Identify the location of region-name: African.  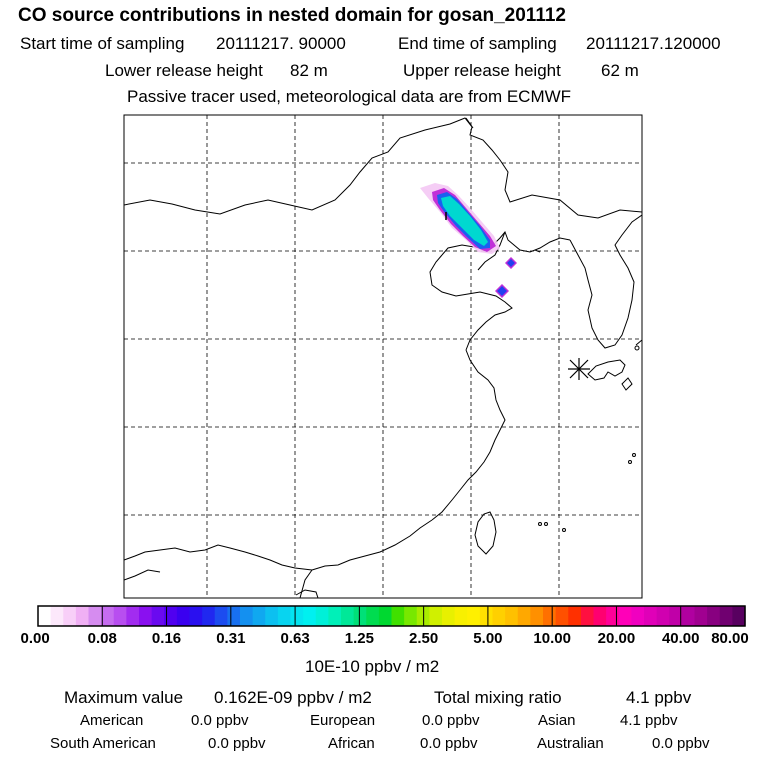
(351, 743).